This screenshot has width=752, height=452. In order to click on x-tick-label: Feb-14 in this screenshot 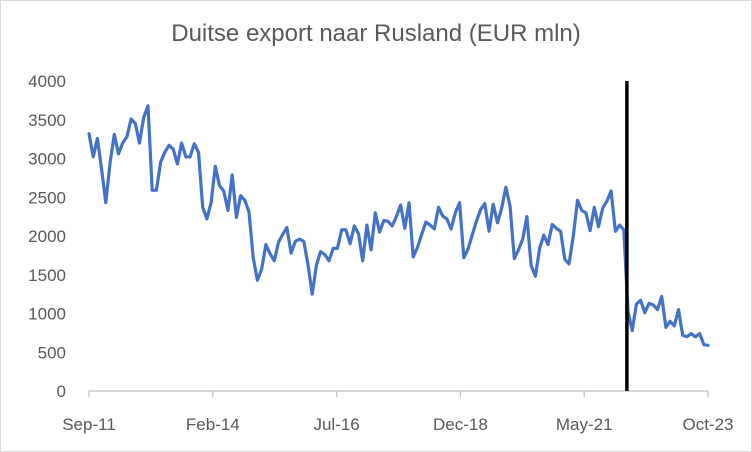, I will do `click(213, 424)`.